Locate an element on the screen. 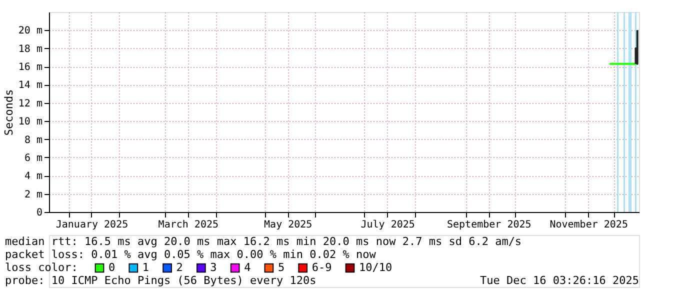 This screenshot has height=297, width=697. x-tick-label: March 2025 is located at coordinates (188, 225).